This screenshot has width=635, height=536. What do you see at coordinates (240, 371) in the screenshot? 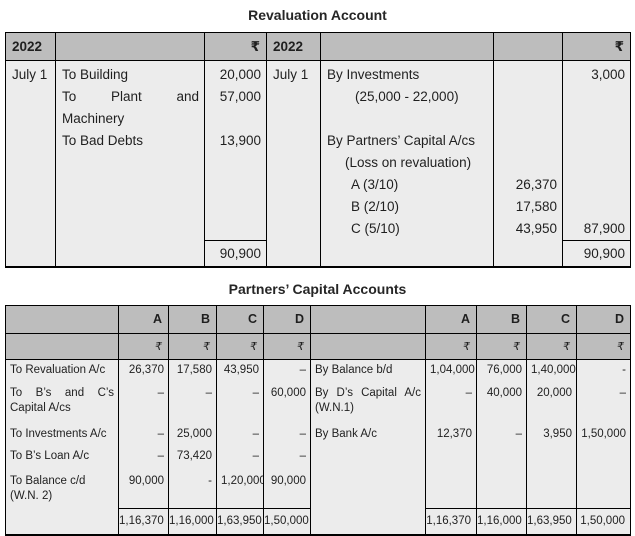
I see `debit-c: 43,950` at bounding box center [240, 371].